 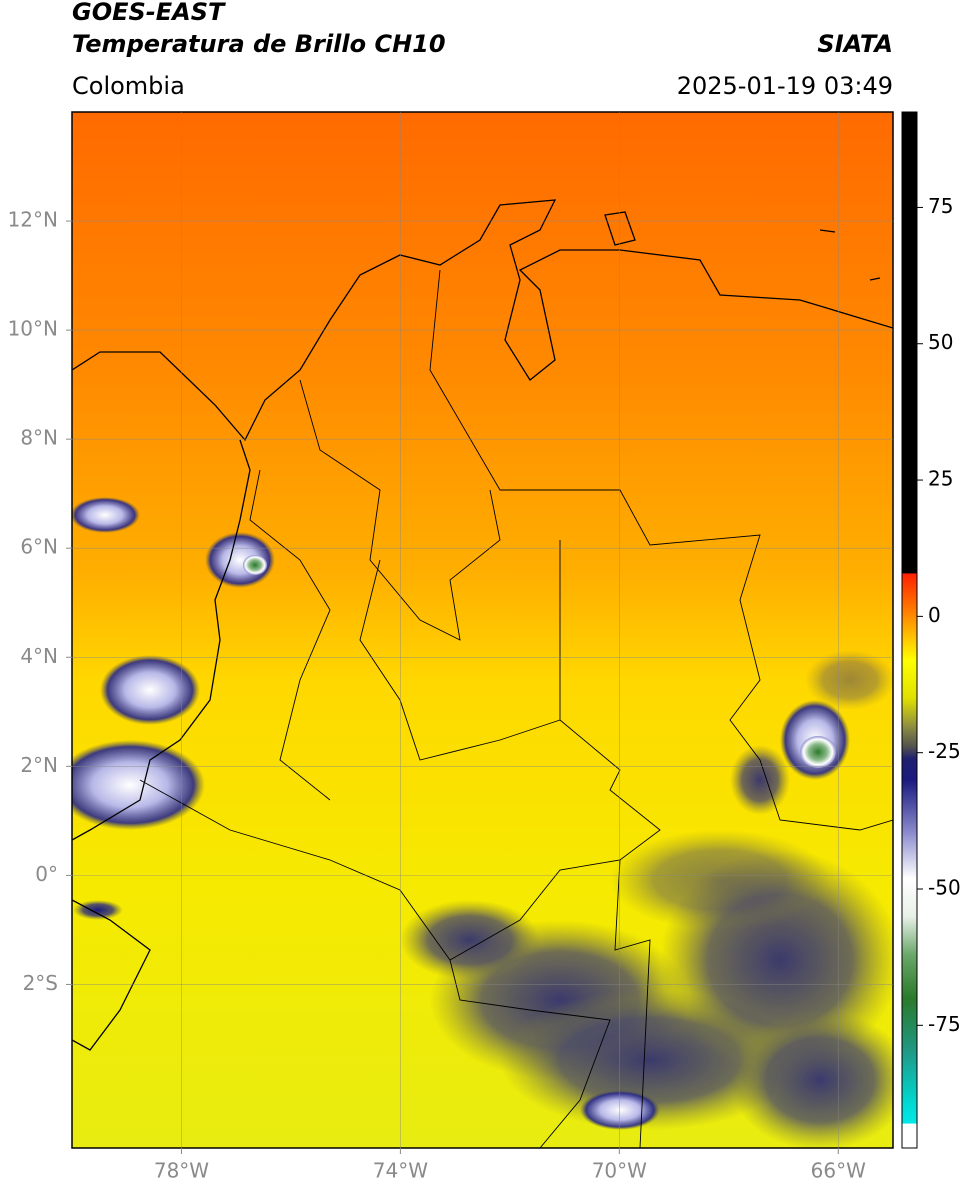 I want to click on x-tick-label: 74°W, so click(x=400, y=1171).